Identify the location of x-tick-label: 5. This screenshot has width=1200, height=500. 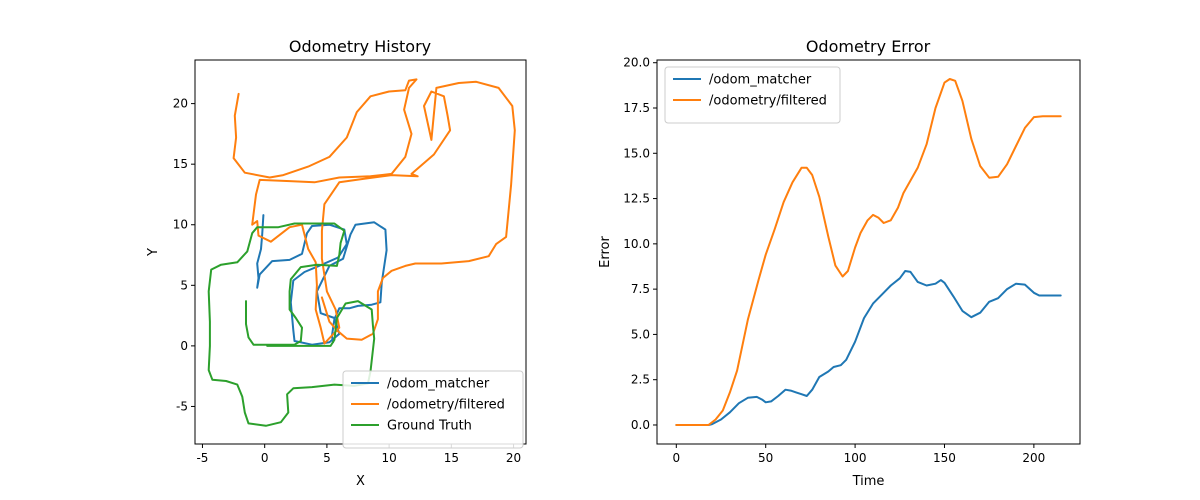
(327, 458).